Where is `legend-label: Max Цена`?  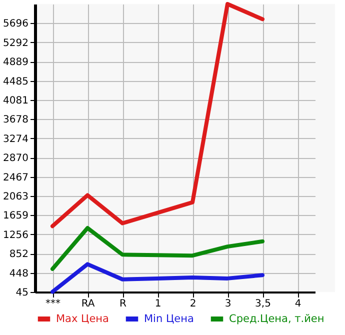 legend-label: Max Цена is located at coordinates (82, 319).